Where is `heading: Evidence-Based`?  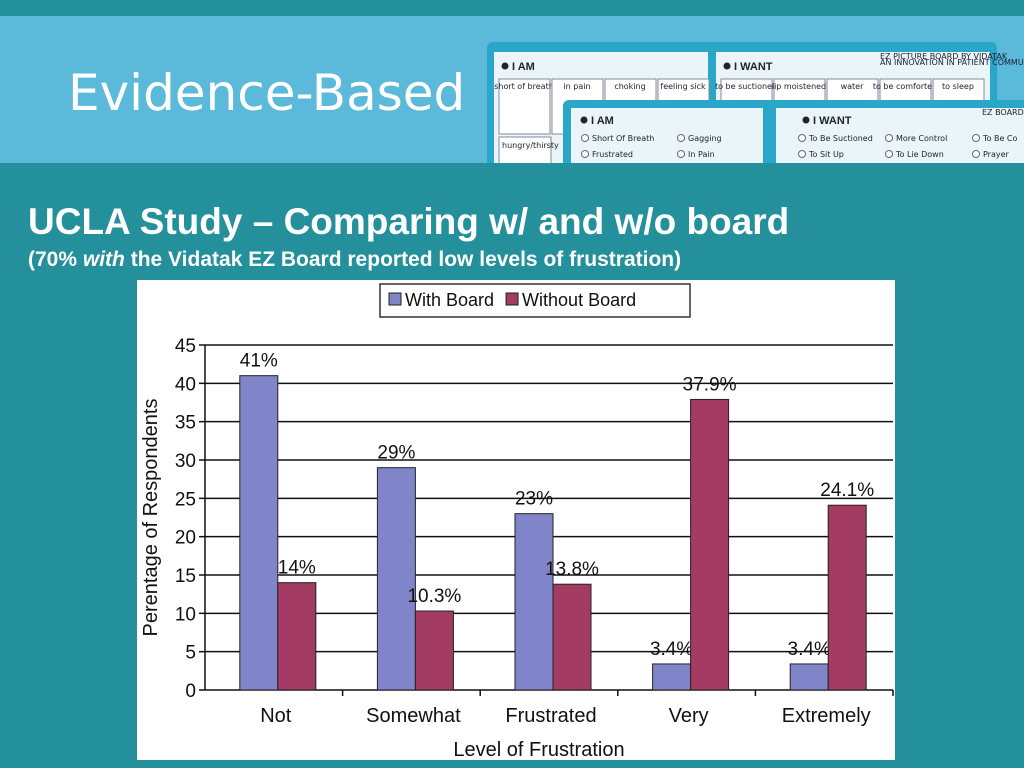 heading: Evidence-Based is located at coordinates (266, 93).